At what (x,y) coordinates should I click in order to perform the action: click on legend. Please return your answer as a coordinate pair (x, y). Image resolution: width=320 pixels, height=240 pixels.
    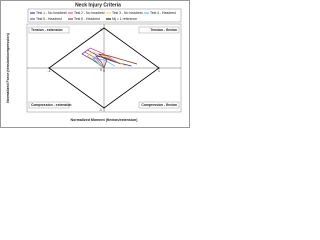
    Looking at the image, I should click on (104, 15).